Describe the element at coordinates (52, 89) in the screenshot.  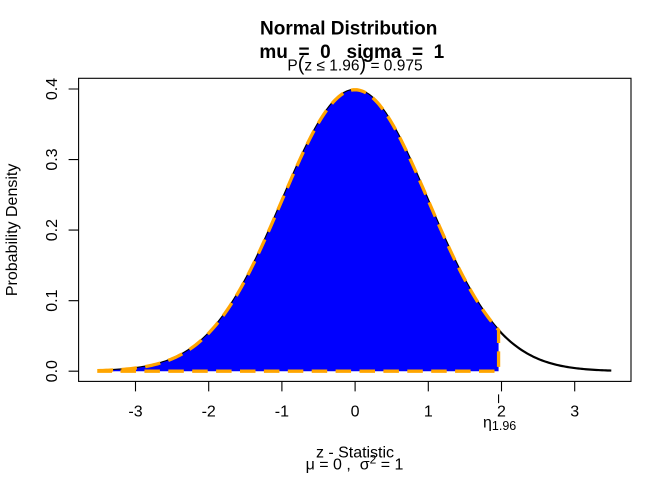
I see `svg-text: 0.4` at that location.